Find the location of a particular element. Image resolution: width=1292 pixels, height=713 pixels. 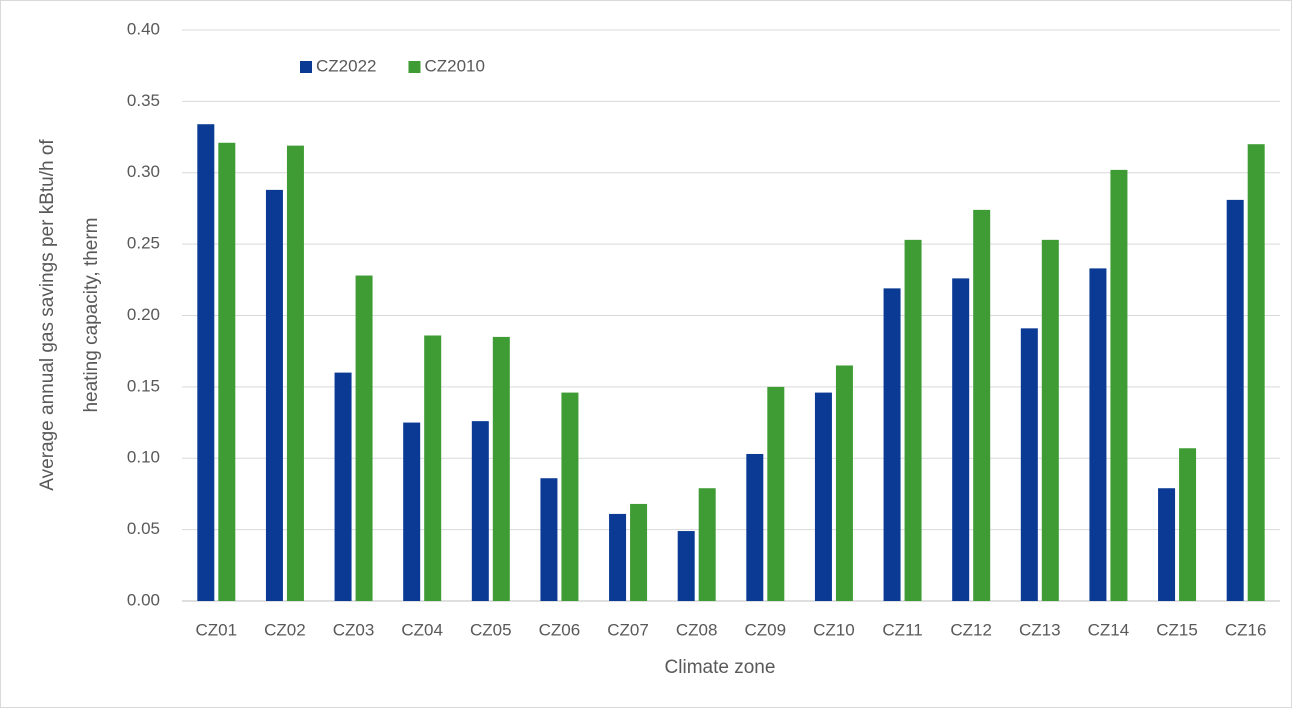

y-tick-label: 0.35 is located at coordinates (143, 100).